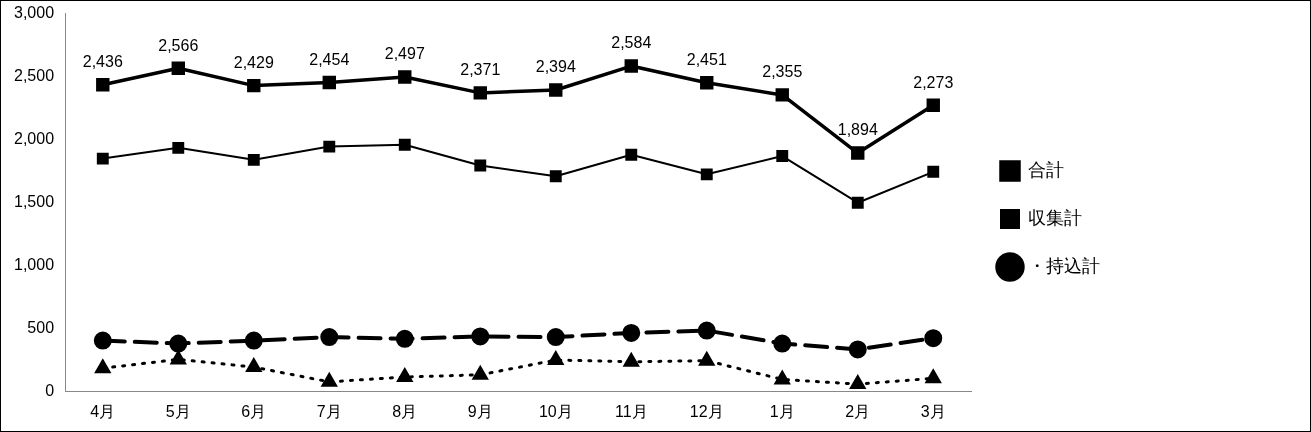 This screenshot has width=1311, height=432. Describe the element at coordinates (706, 60) in the screenshot. I see `data-label: 2,451` at that location.